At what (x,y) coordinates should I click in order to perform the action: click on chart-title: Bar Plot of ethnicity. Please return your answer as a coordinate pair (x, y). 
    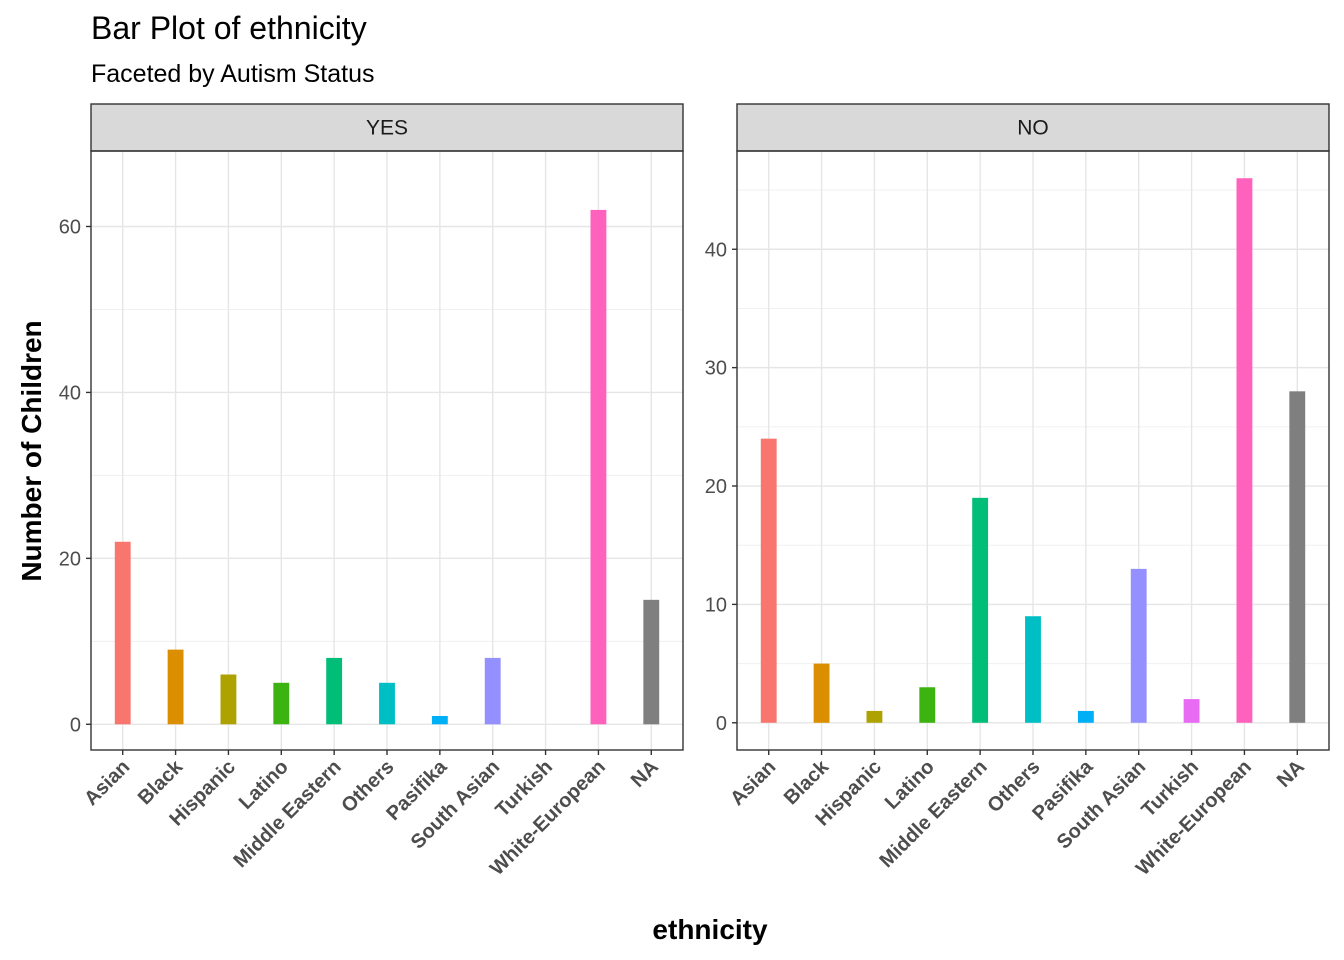
    Looking at the image, I should click on (229, 28).